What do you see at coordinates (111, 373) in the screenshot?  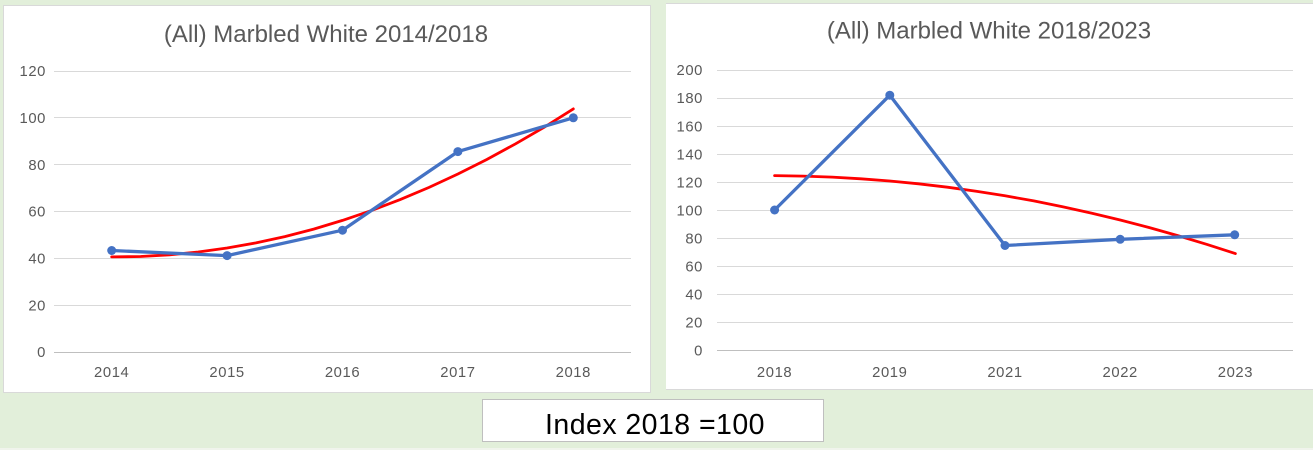 I see `svg-text: 2014` at bounding box center [111, 373].